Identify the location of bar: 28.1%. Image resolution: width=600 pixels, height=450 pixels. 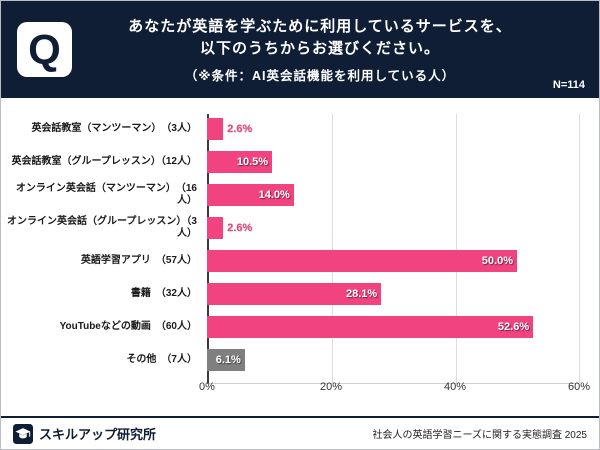
(294, 293).